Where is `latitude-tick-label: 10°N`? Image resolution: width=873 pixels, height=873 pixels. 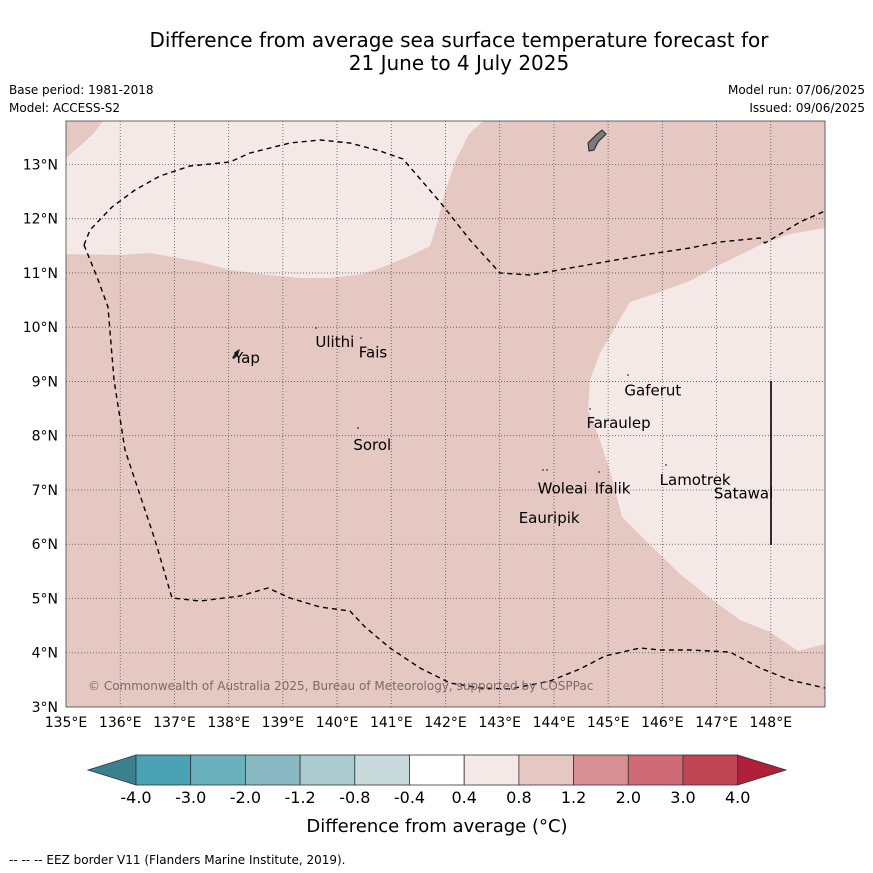
latitude-tick-label: 10°N is located at coordinates (40, 328).